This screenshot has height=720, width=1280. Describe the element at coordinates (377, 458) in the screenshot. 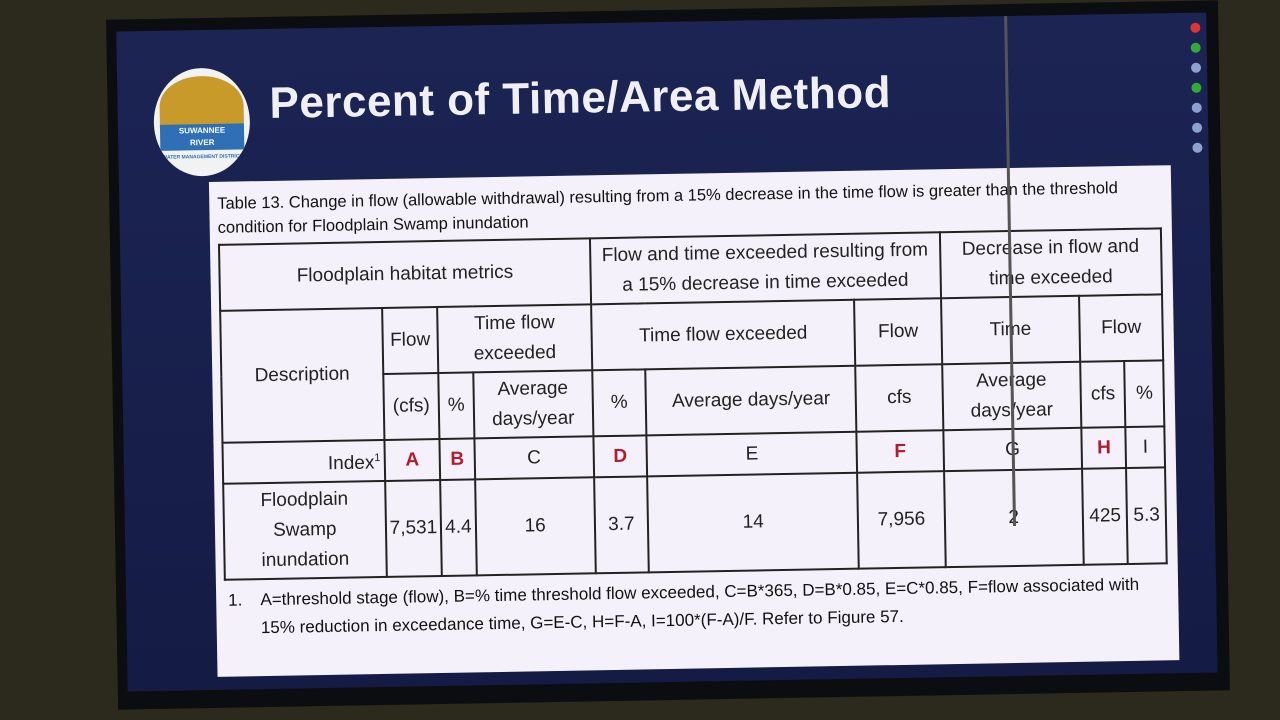

I see `index-note: 1` at that location.